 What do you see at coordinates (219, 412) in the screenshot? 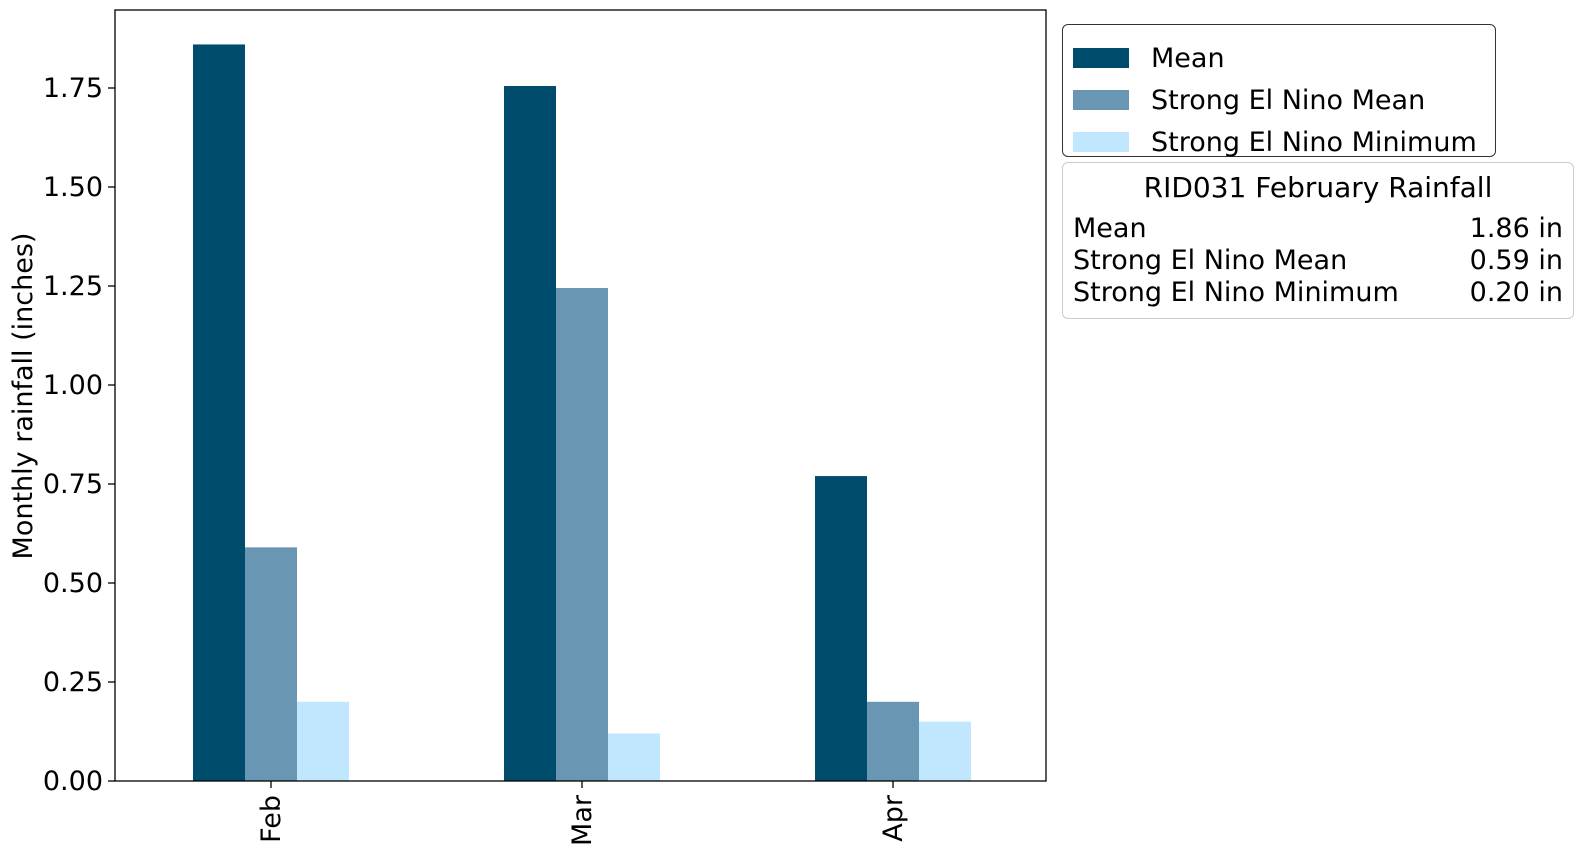
I see `bar-mean-feb` at bounding box center [219, 412].